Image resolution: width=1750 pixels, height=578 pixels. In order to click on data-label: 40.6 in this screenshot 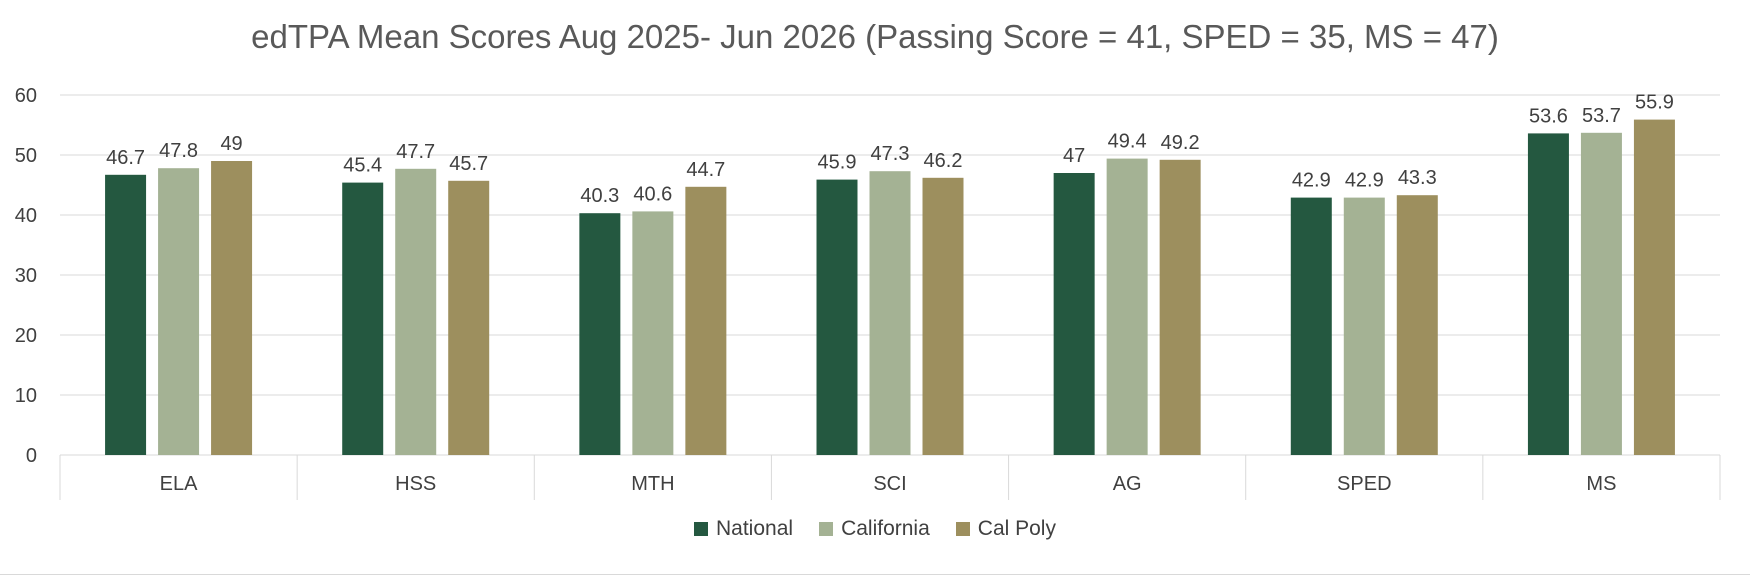, I will do `click(652, 194)`.